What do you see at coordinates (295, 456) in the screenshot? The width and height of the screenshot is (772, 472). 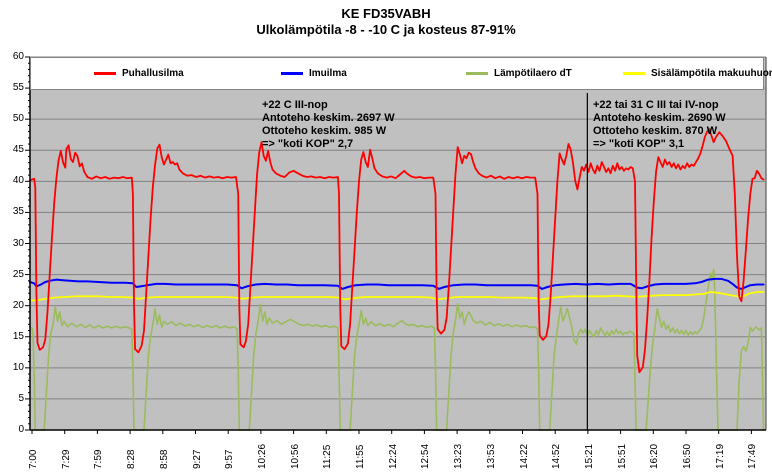 I see `x-tick-label: 10:56` at bounding box center [295, 456].